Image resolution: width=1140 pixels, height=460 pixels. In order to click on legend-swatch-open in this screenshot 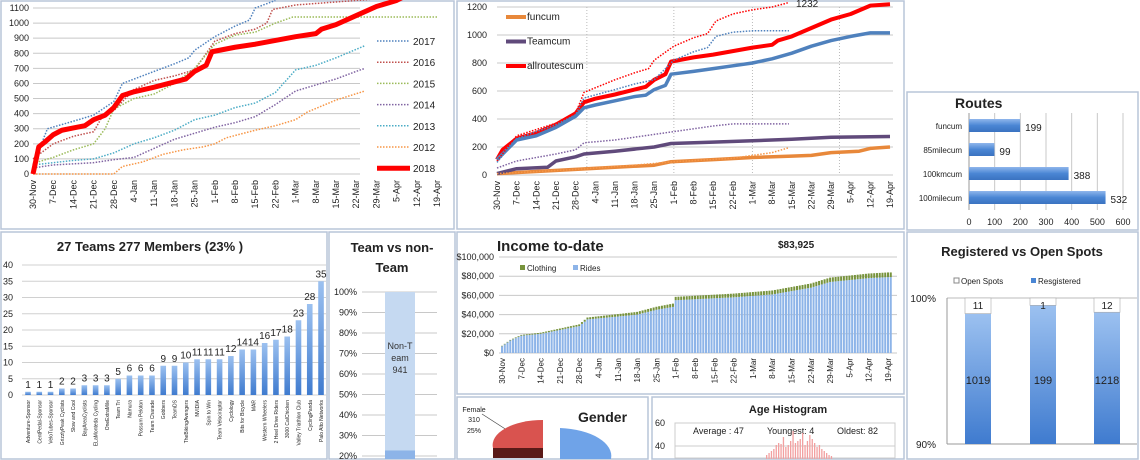, I will do `click(956, 280)`.